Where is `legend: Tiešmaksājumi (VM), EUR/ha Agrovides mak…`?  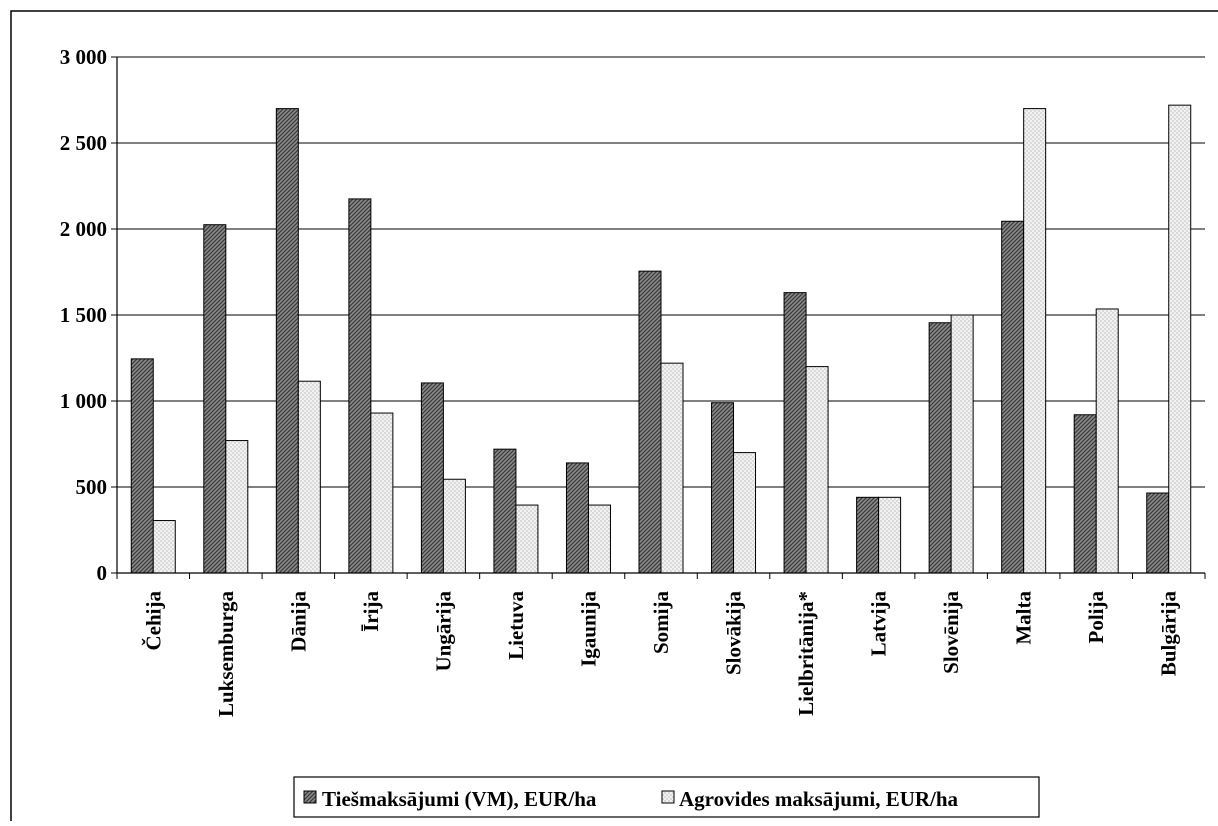 legend: Tiešmaksājumi (VM), EUR/ha Agrovides mak… is located at coordinates (666, 797).